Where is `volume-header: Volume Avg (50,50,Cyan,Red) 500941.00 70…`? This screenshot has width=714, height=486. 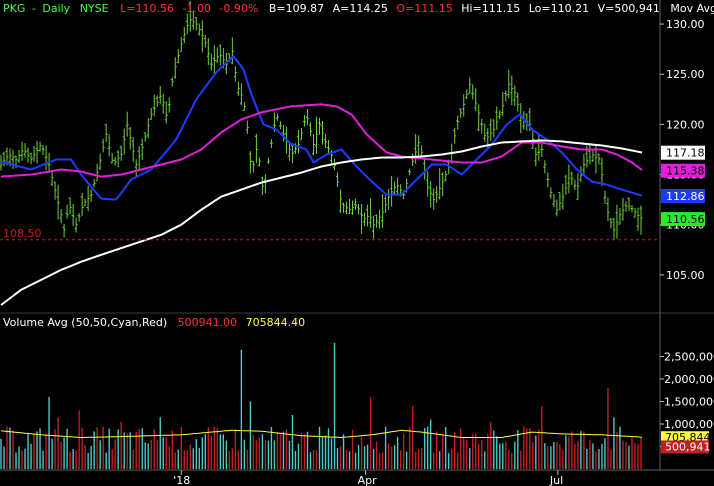
volume-header: Volume Avg (50,50,Cyan,Red) 500941.00 70… is located at coordinates (154, 322).